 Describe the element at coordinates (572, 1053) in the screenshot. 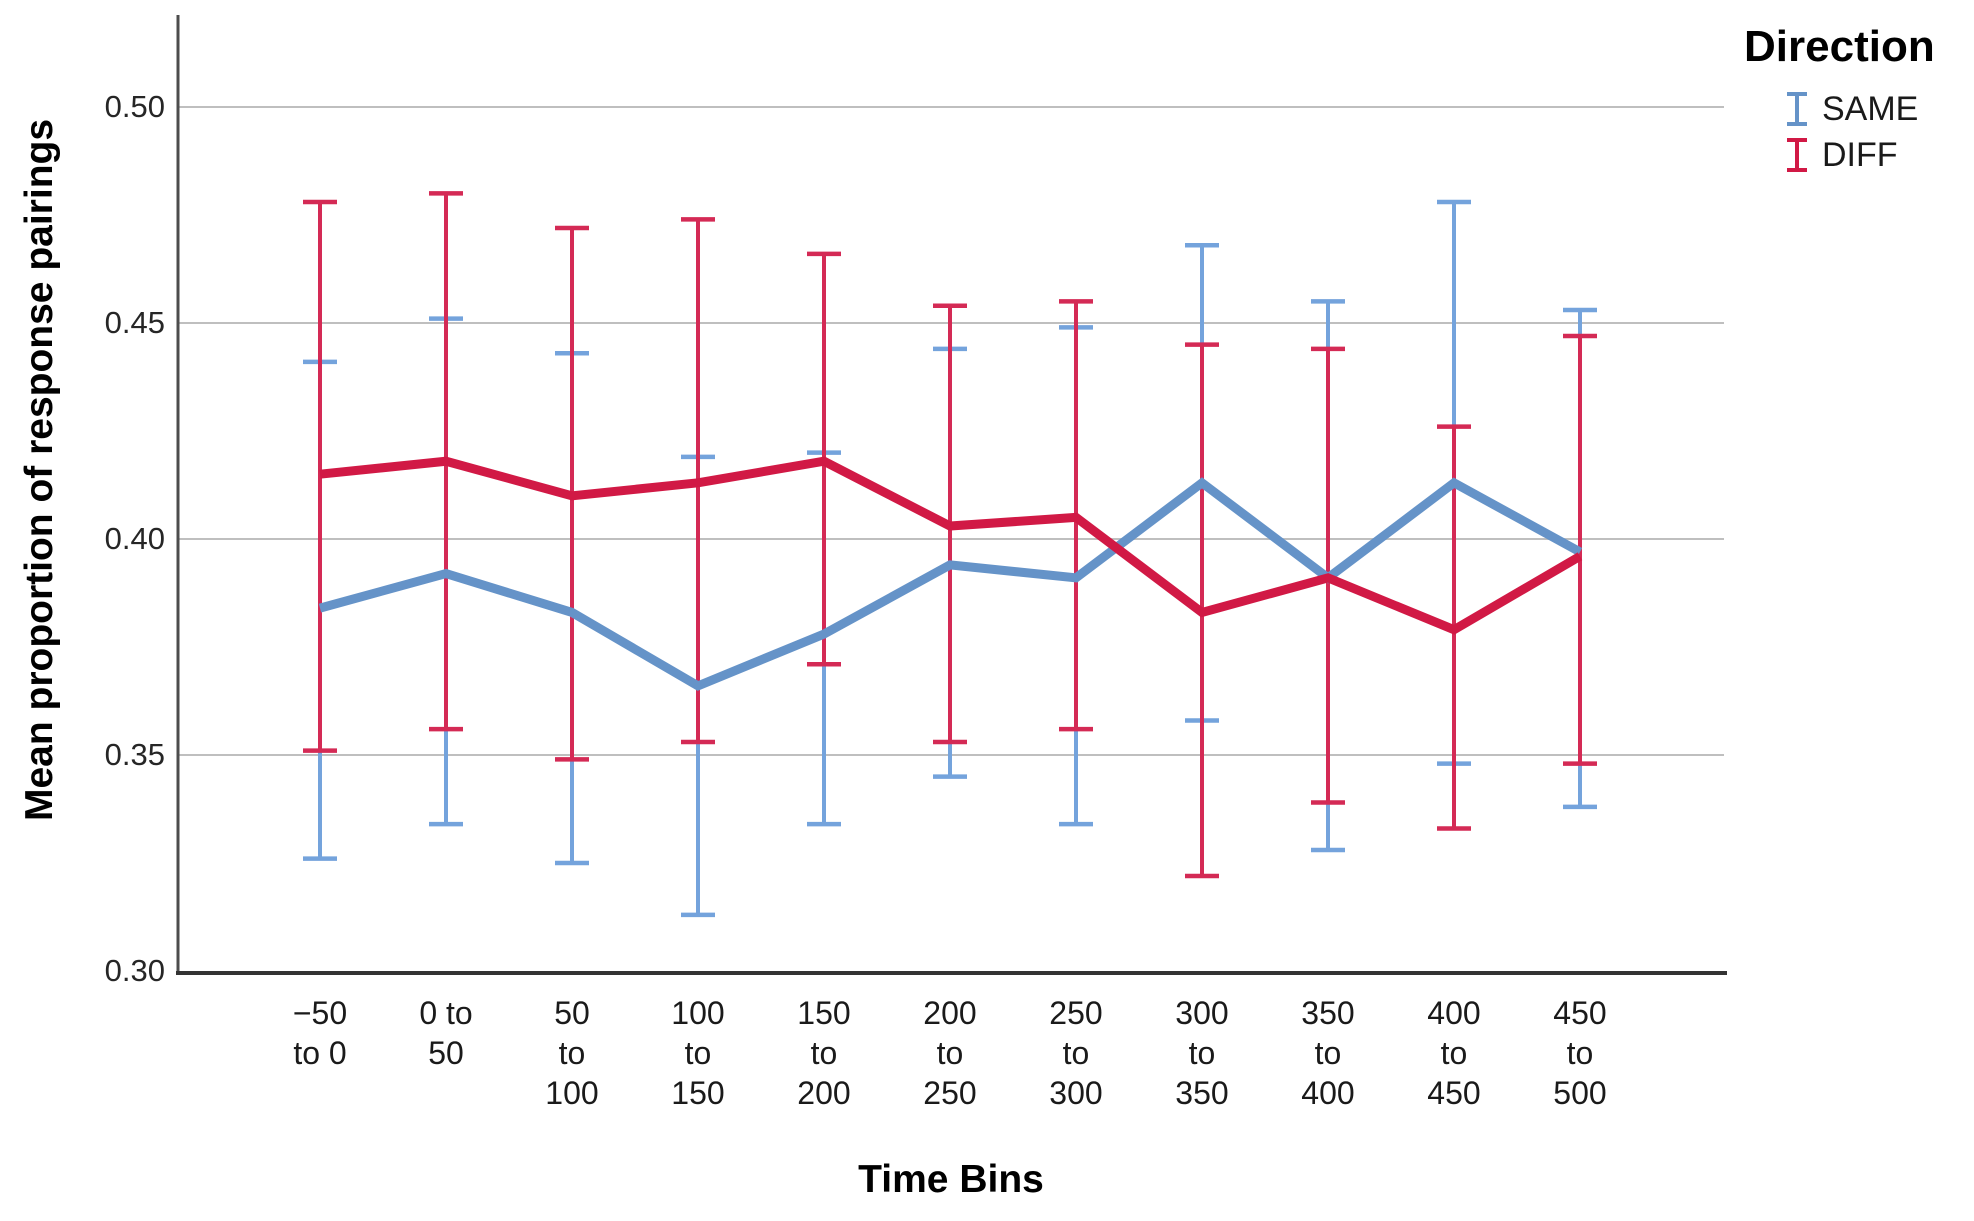

I see `x-tick-50 to 100: 50 to 100` at that location.